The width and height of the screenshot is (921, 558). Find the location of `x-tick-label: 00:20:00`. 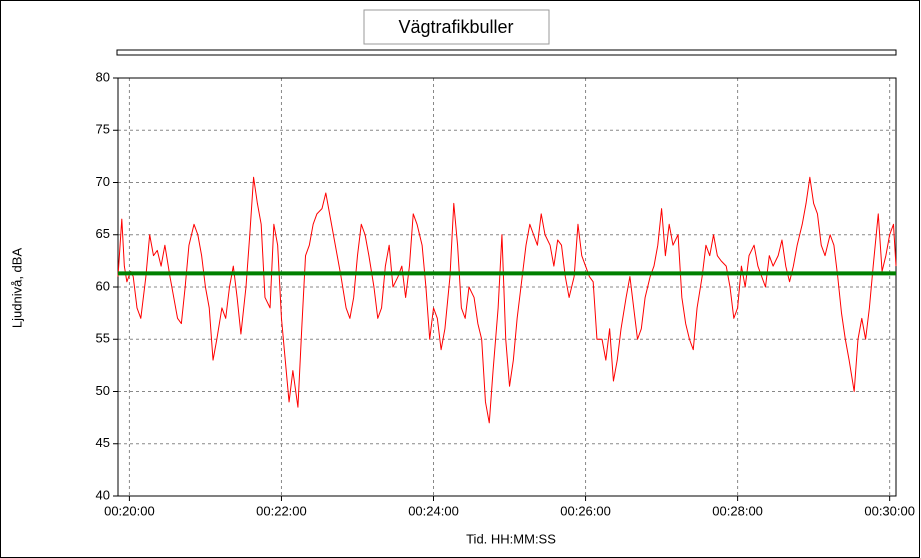

x-tick-label: 00:20:00 is located at coordinates (129, 510).